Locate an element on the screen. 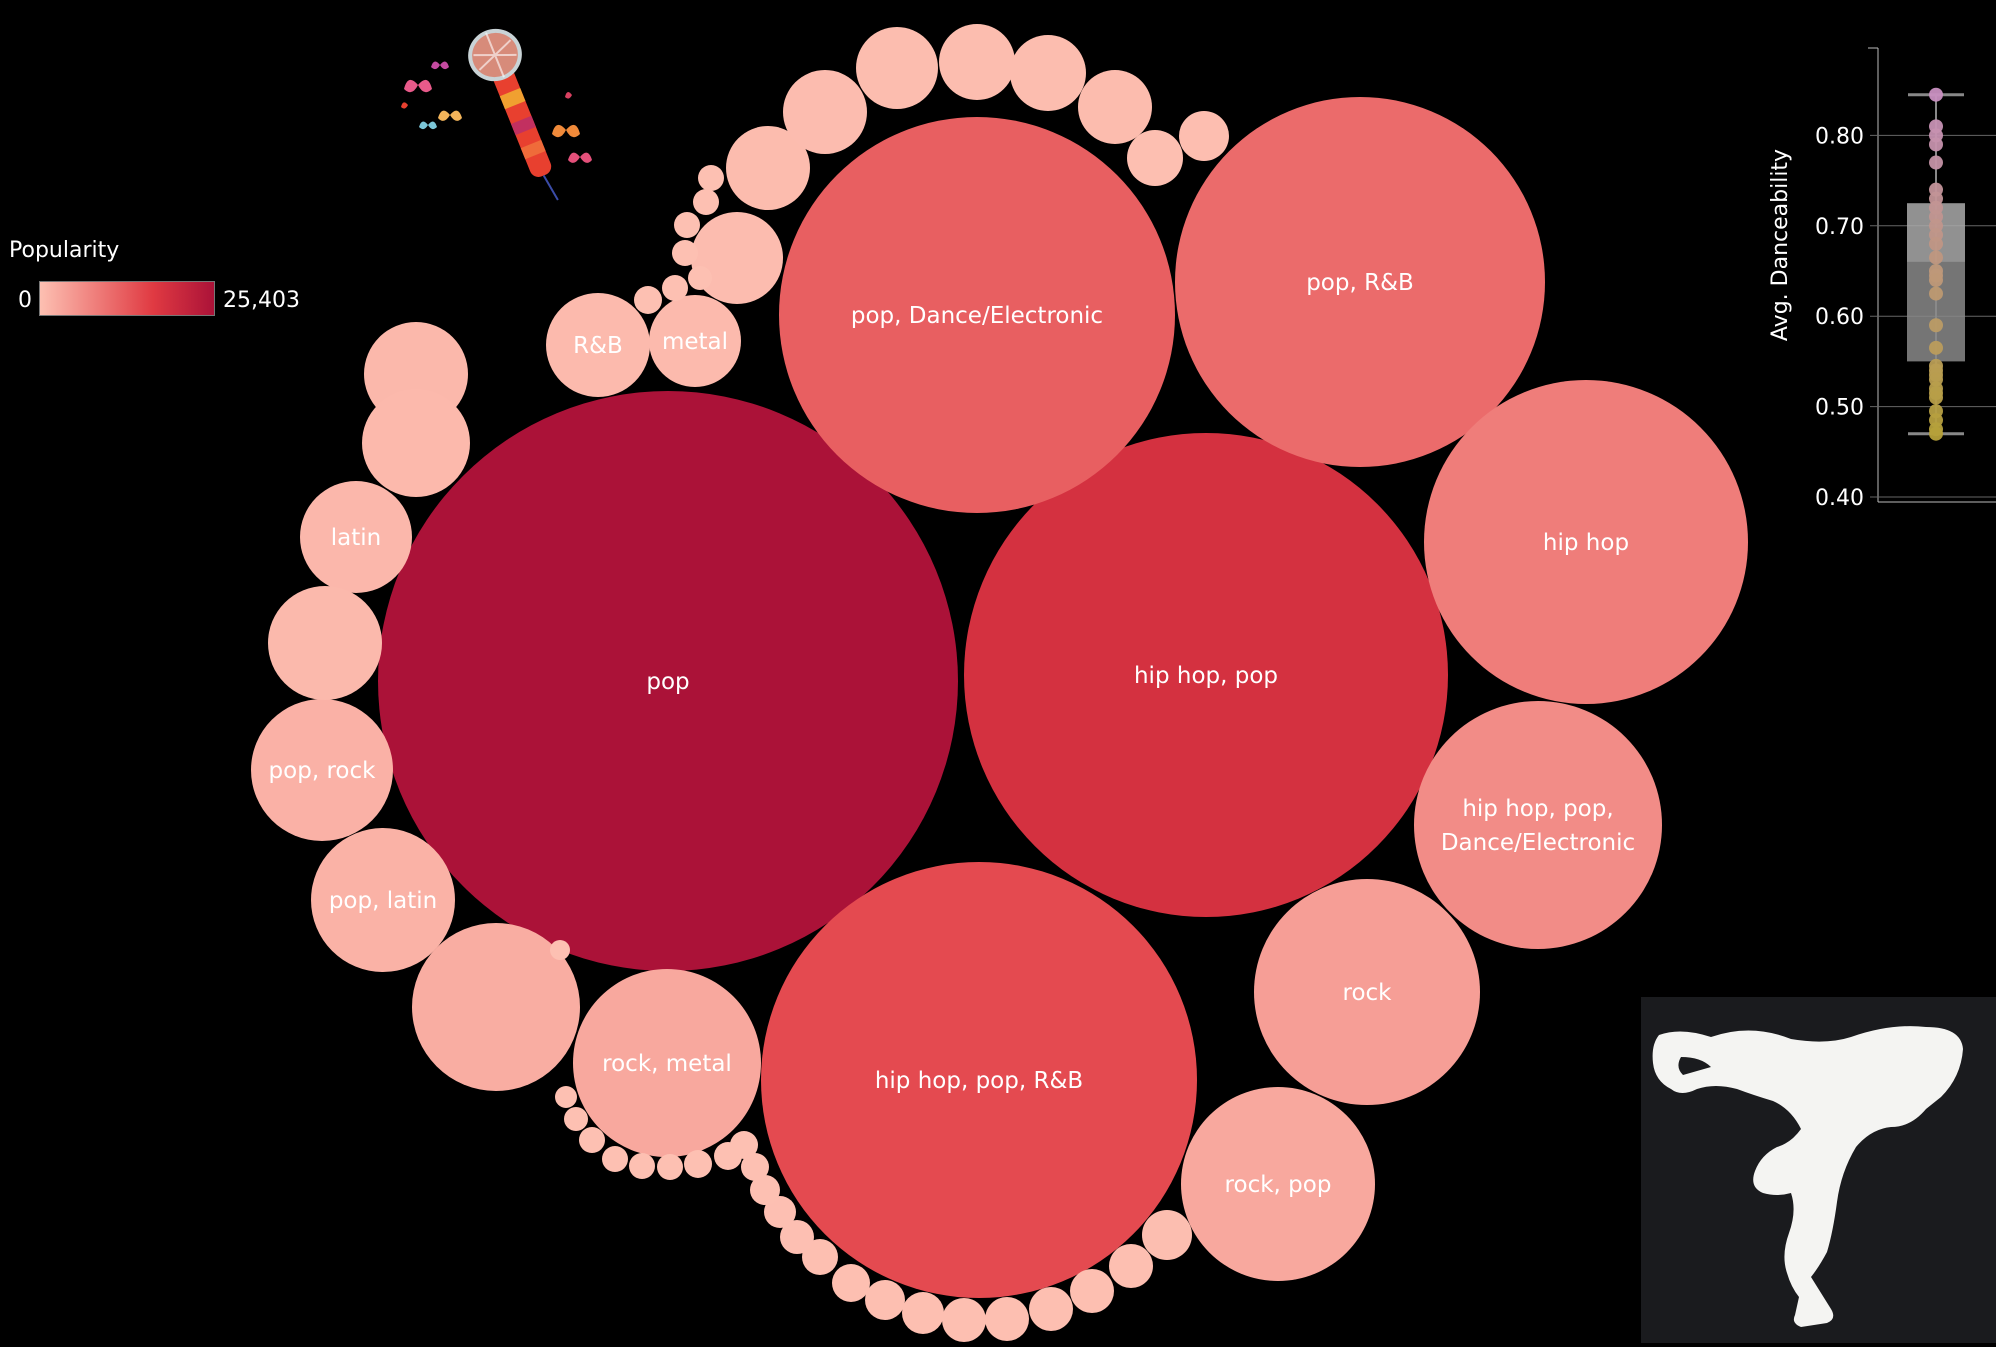 Image resolution: width=1996 pixels, height=1347 pixels. box-tick-label: 0.50 is located at coordinates (1839, 408).